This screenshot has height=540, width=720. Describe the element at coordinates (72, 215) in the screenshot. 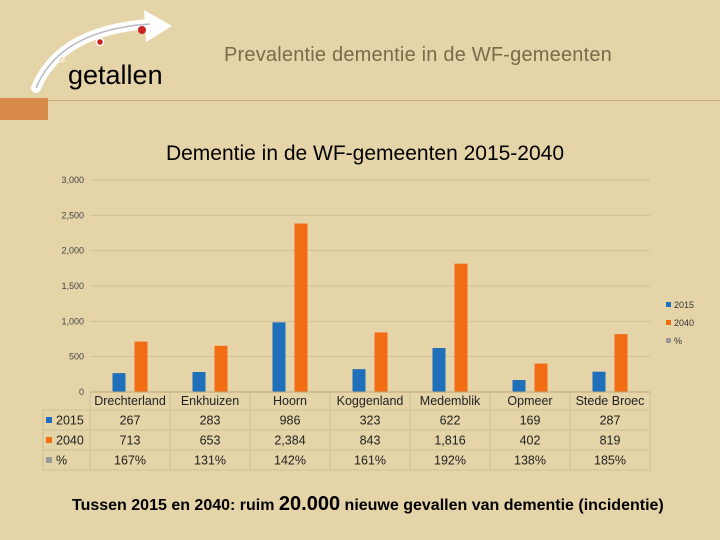

I see `y-tick-label: 2,500` at that location.